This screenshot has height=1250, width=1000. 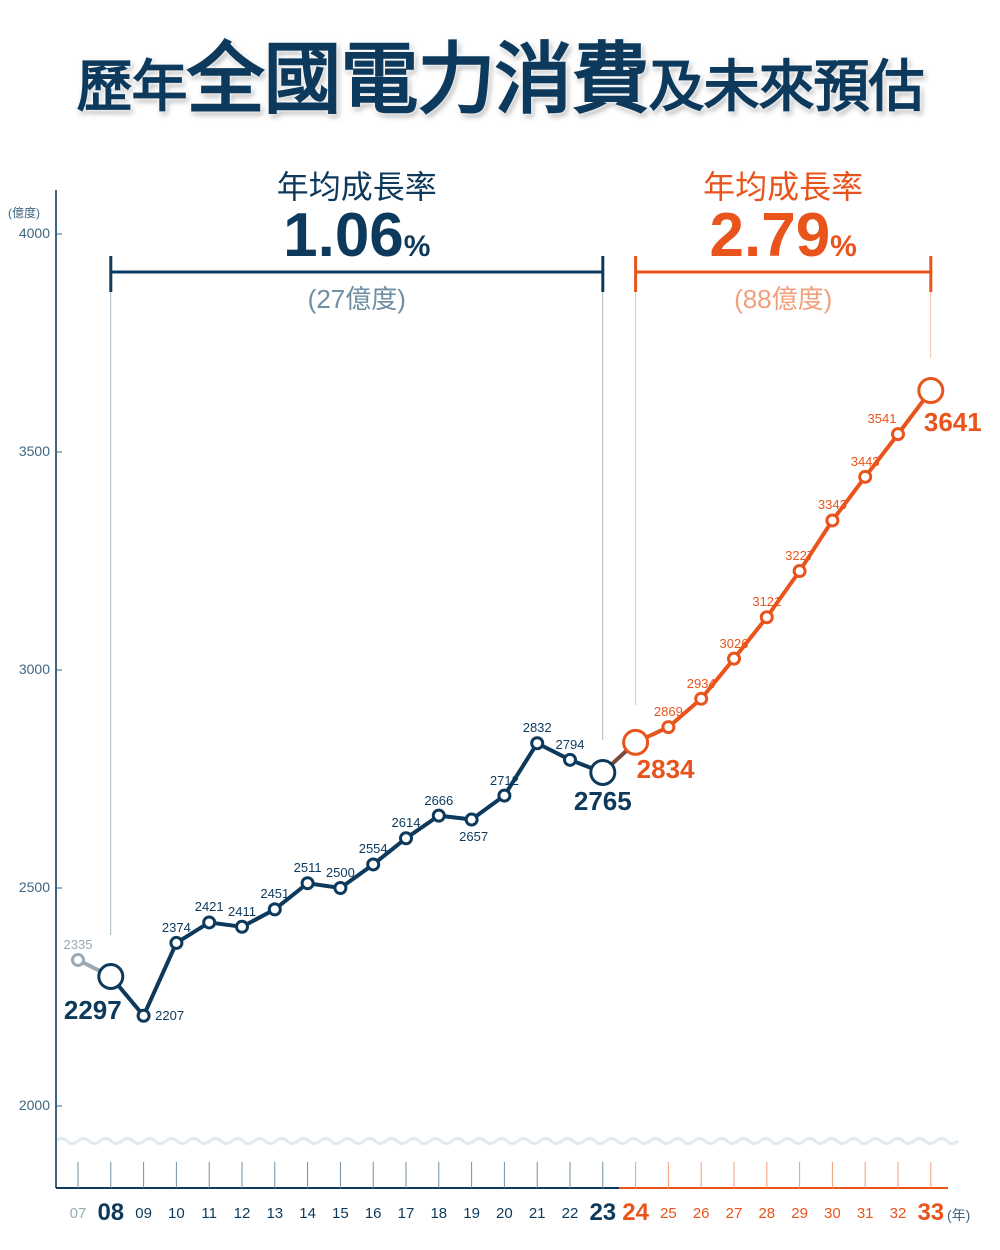 I want to click on y-tick-label: 3500, so click(x=34, y=451).